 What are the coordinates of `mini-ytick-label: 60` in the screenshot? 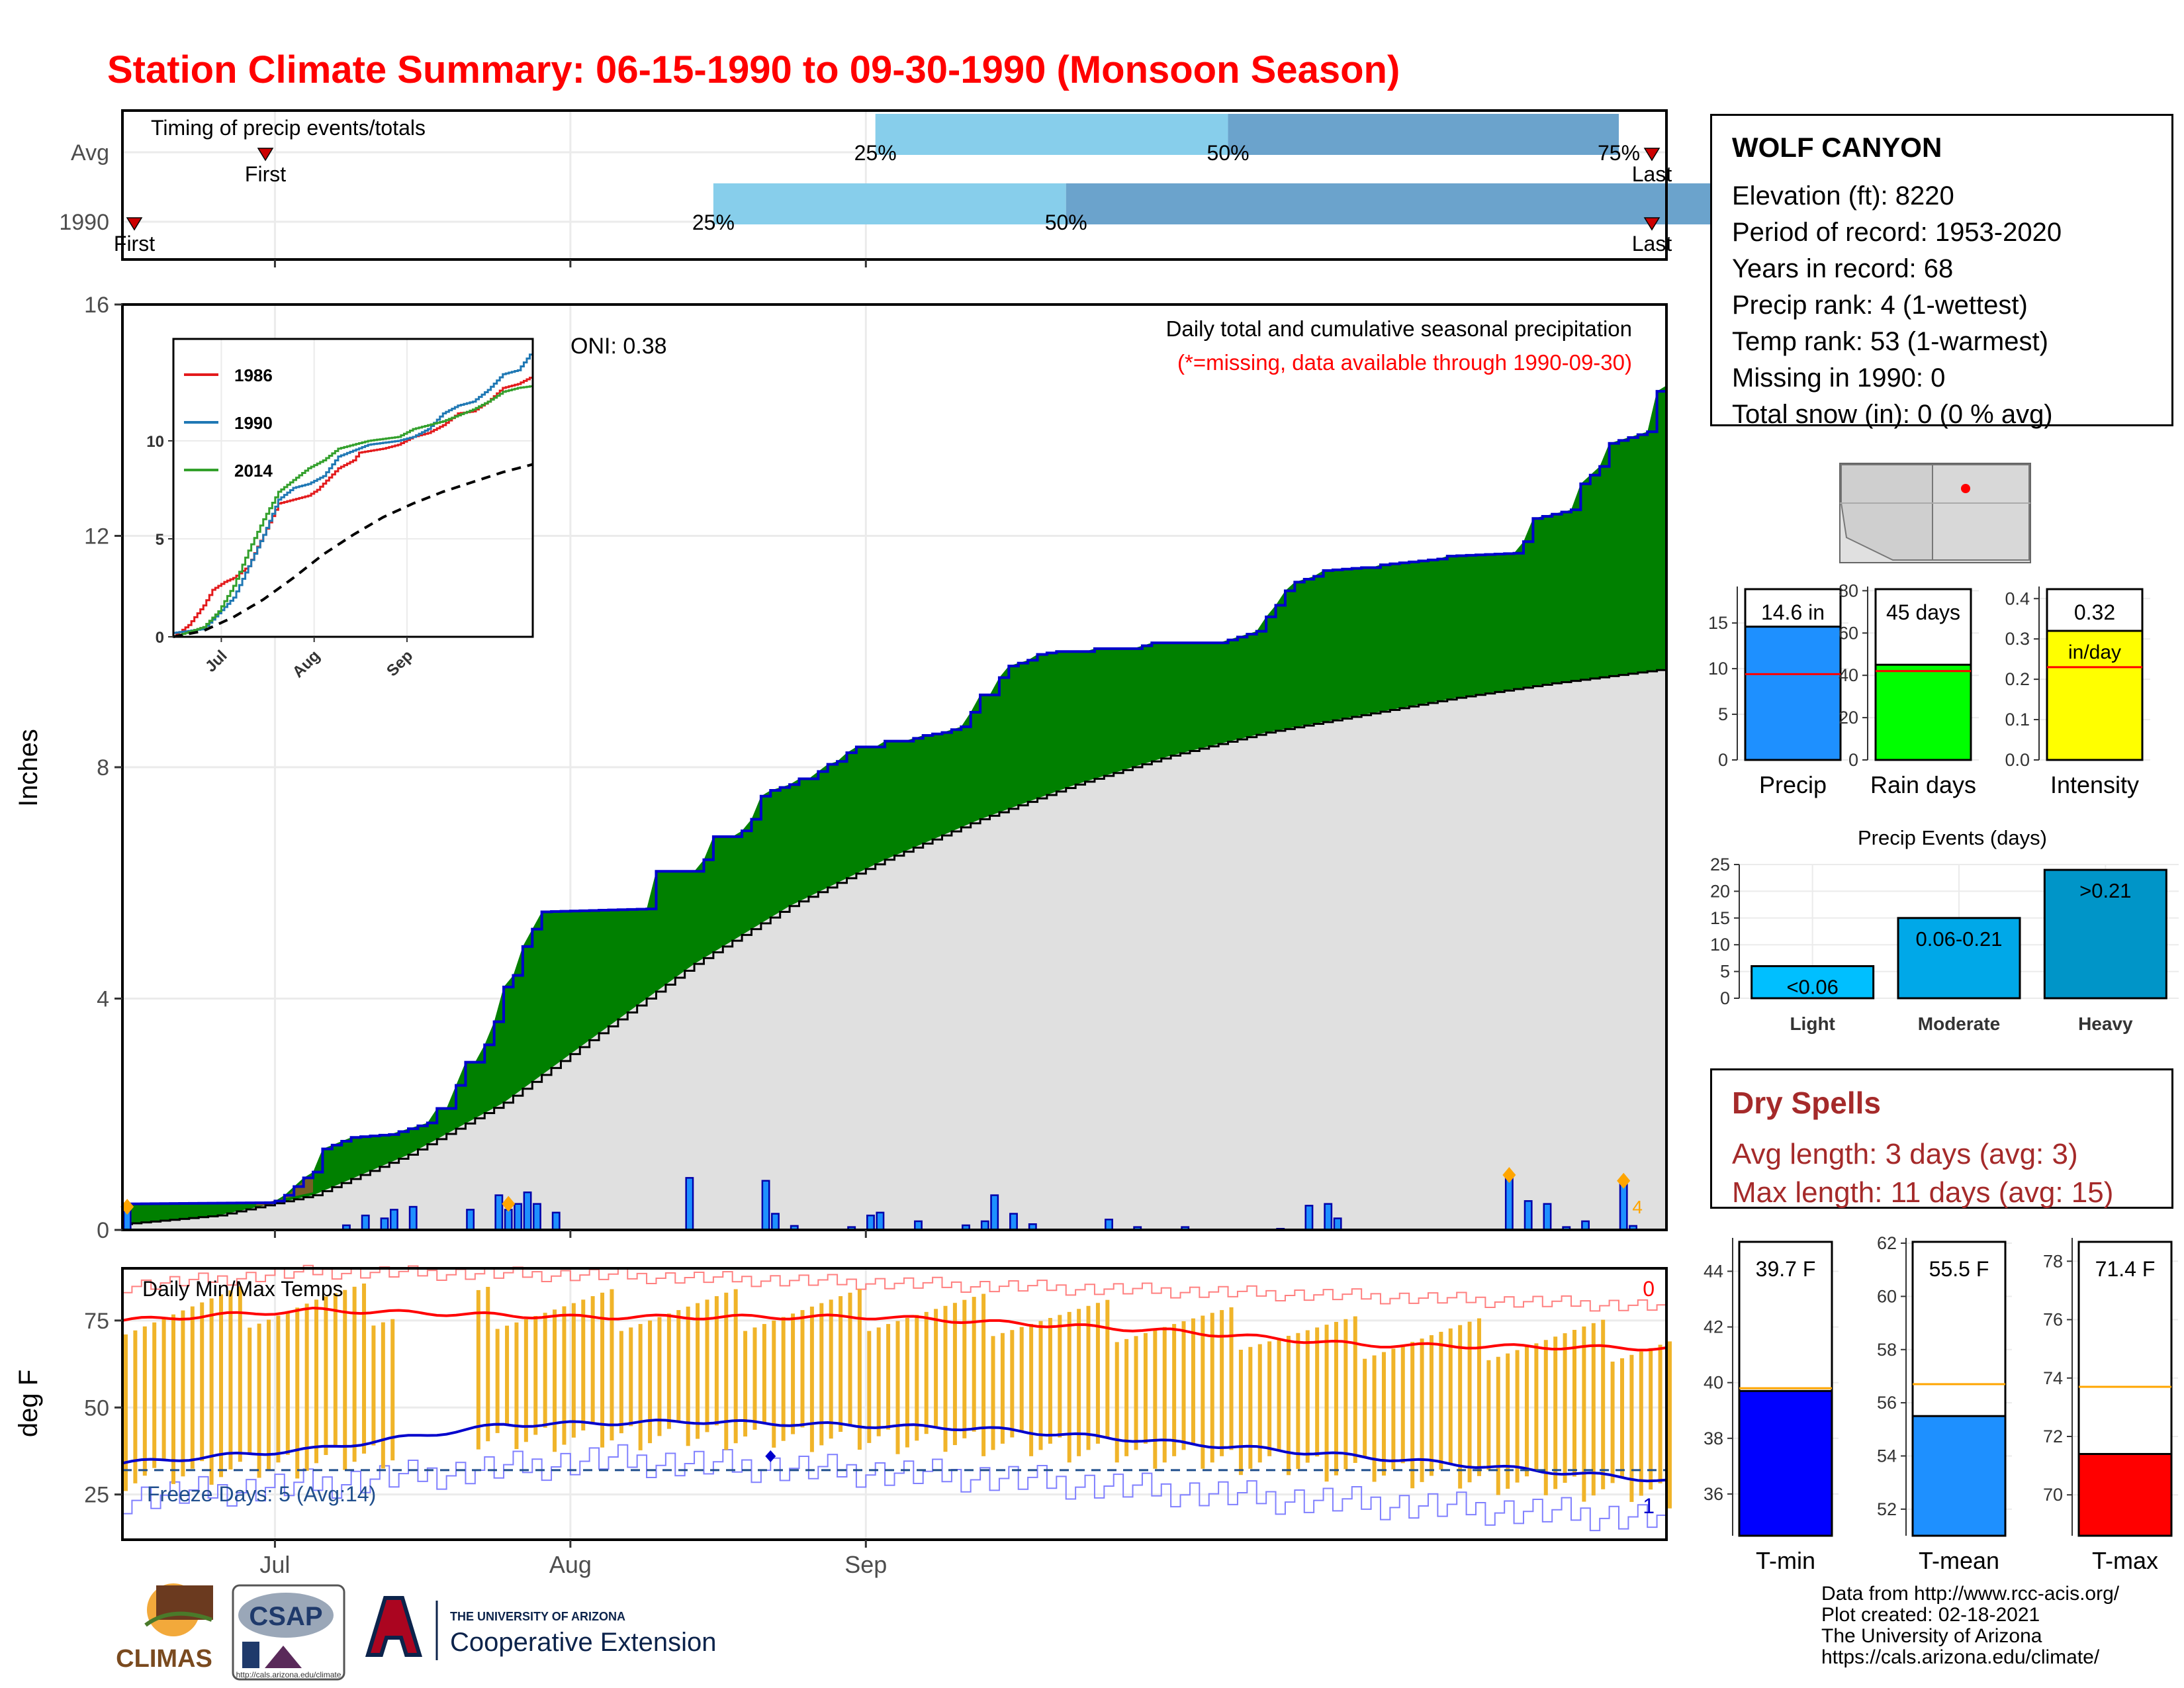 It's located at (1848, 633).